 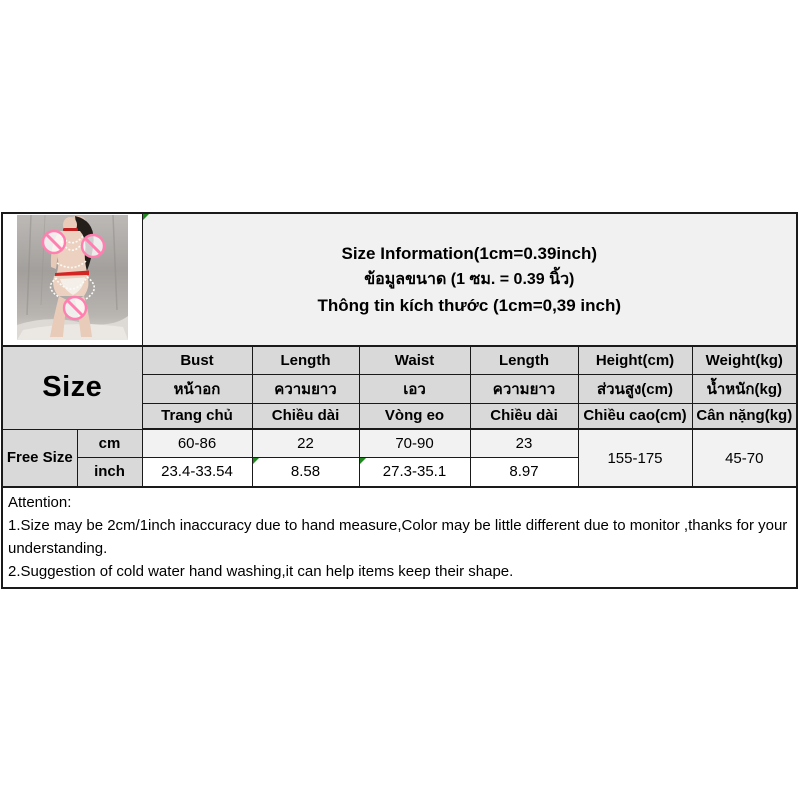 I want to click on waist-cm-value: 70-90, so click(x=414, y=443).